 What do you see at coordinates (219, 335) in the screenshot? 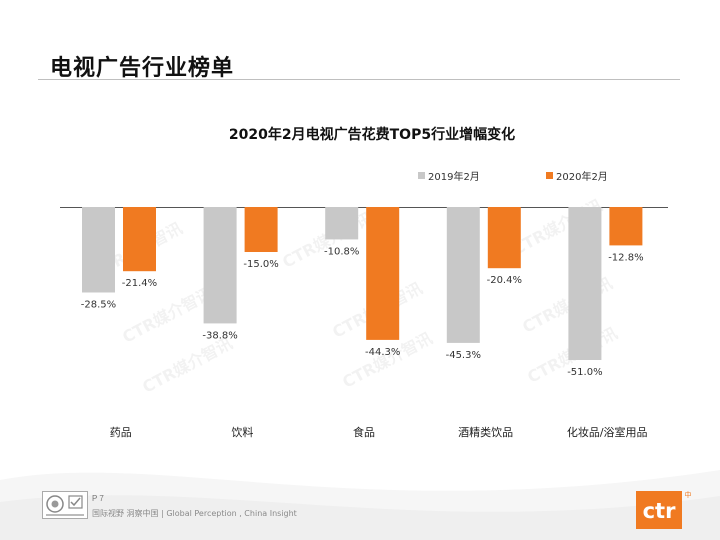
I see `data-label-2019-1: -38.8%` at bounding box center [219, 335].